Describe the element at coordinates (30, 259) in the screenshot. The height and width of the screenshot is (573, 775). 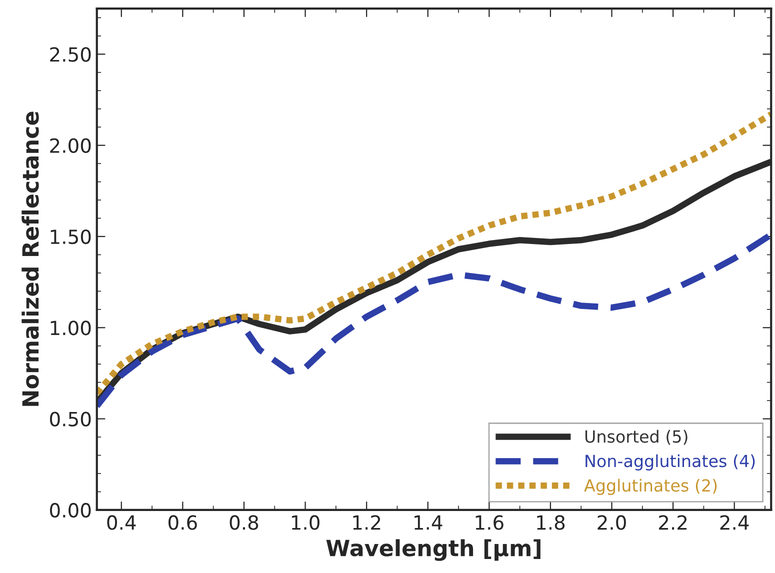
I see `y-axis-title: Normalized Reflectance` at that location.